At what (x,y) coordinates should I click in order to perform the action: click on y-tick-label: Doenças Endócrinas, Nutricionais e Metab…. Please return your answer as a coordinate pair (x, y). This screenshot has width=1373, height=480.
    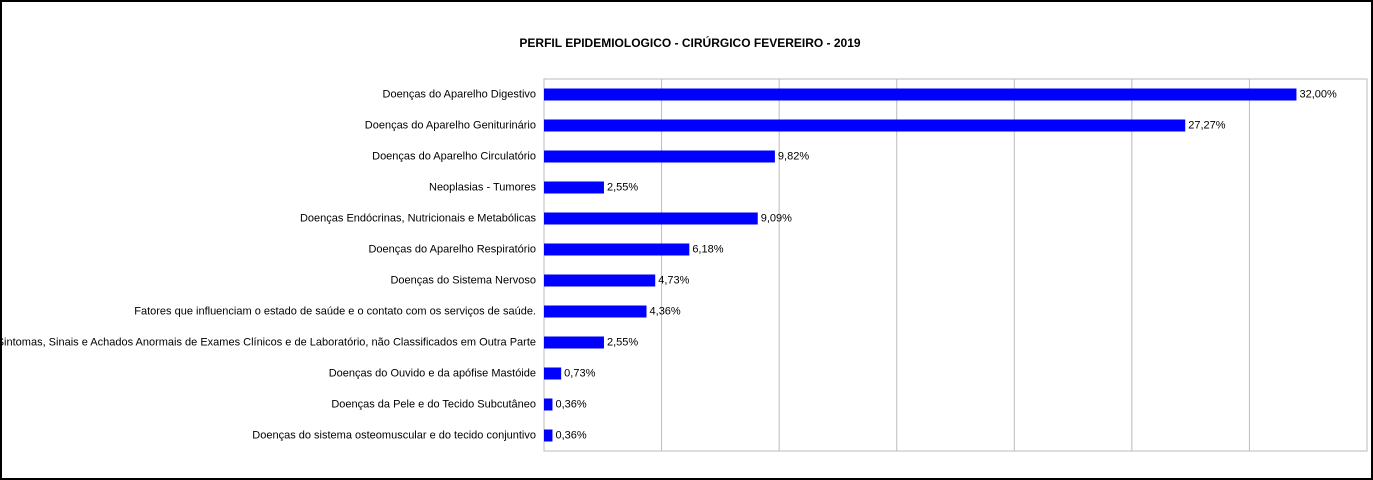
    Looking at the image, I should click on (418, 218).